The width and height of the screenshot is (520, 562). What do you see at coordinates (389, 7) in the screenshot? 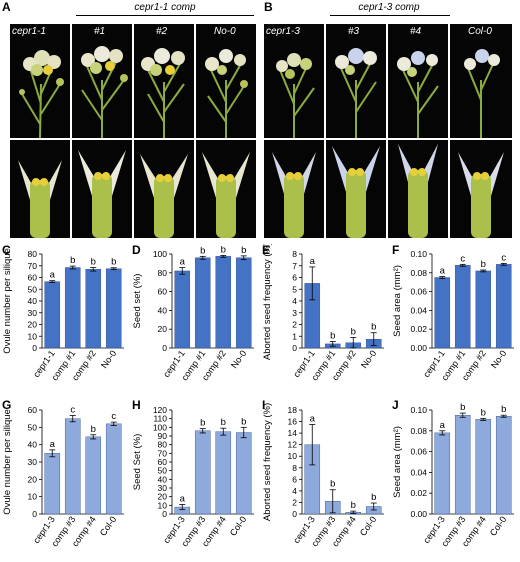
I see `group-title-b: cepr1-3 comp` at bounding box center [389, 7].